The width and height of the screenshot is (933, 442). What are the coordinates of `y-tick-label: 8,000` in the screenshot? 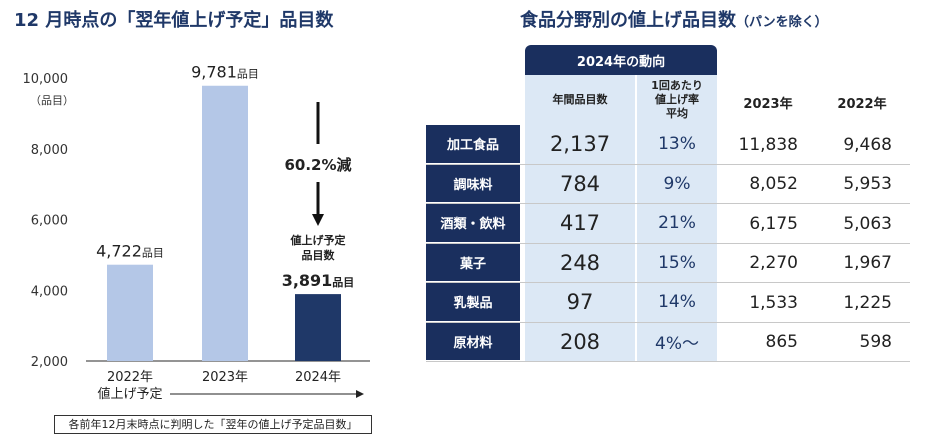 It's located at (49, 150).